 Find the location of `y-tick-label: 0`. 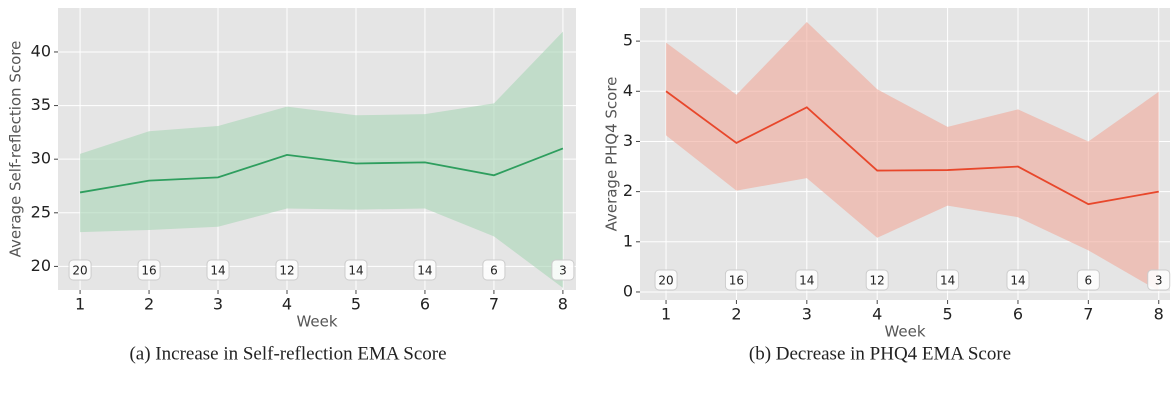

y-tick-label: 0 is located at coordinates (628, 290).